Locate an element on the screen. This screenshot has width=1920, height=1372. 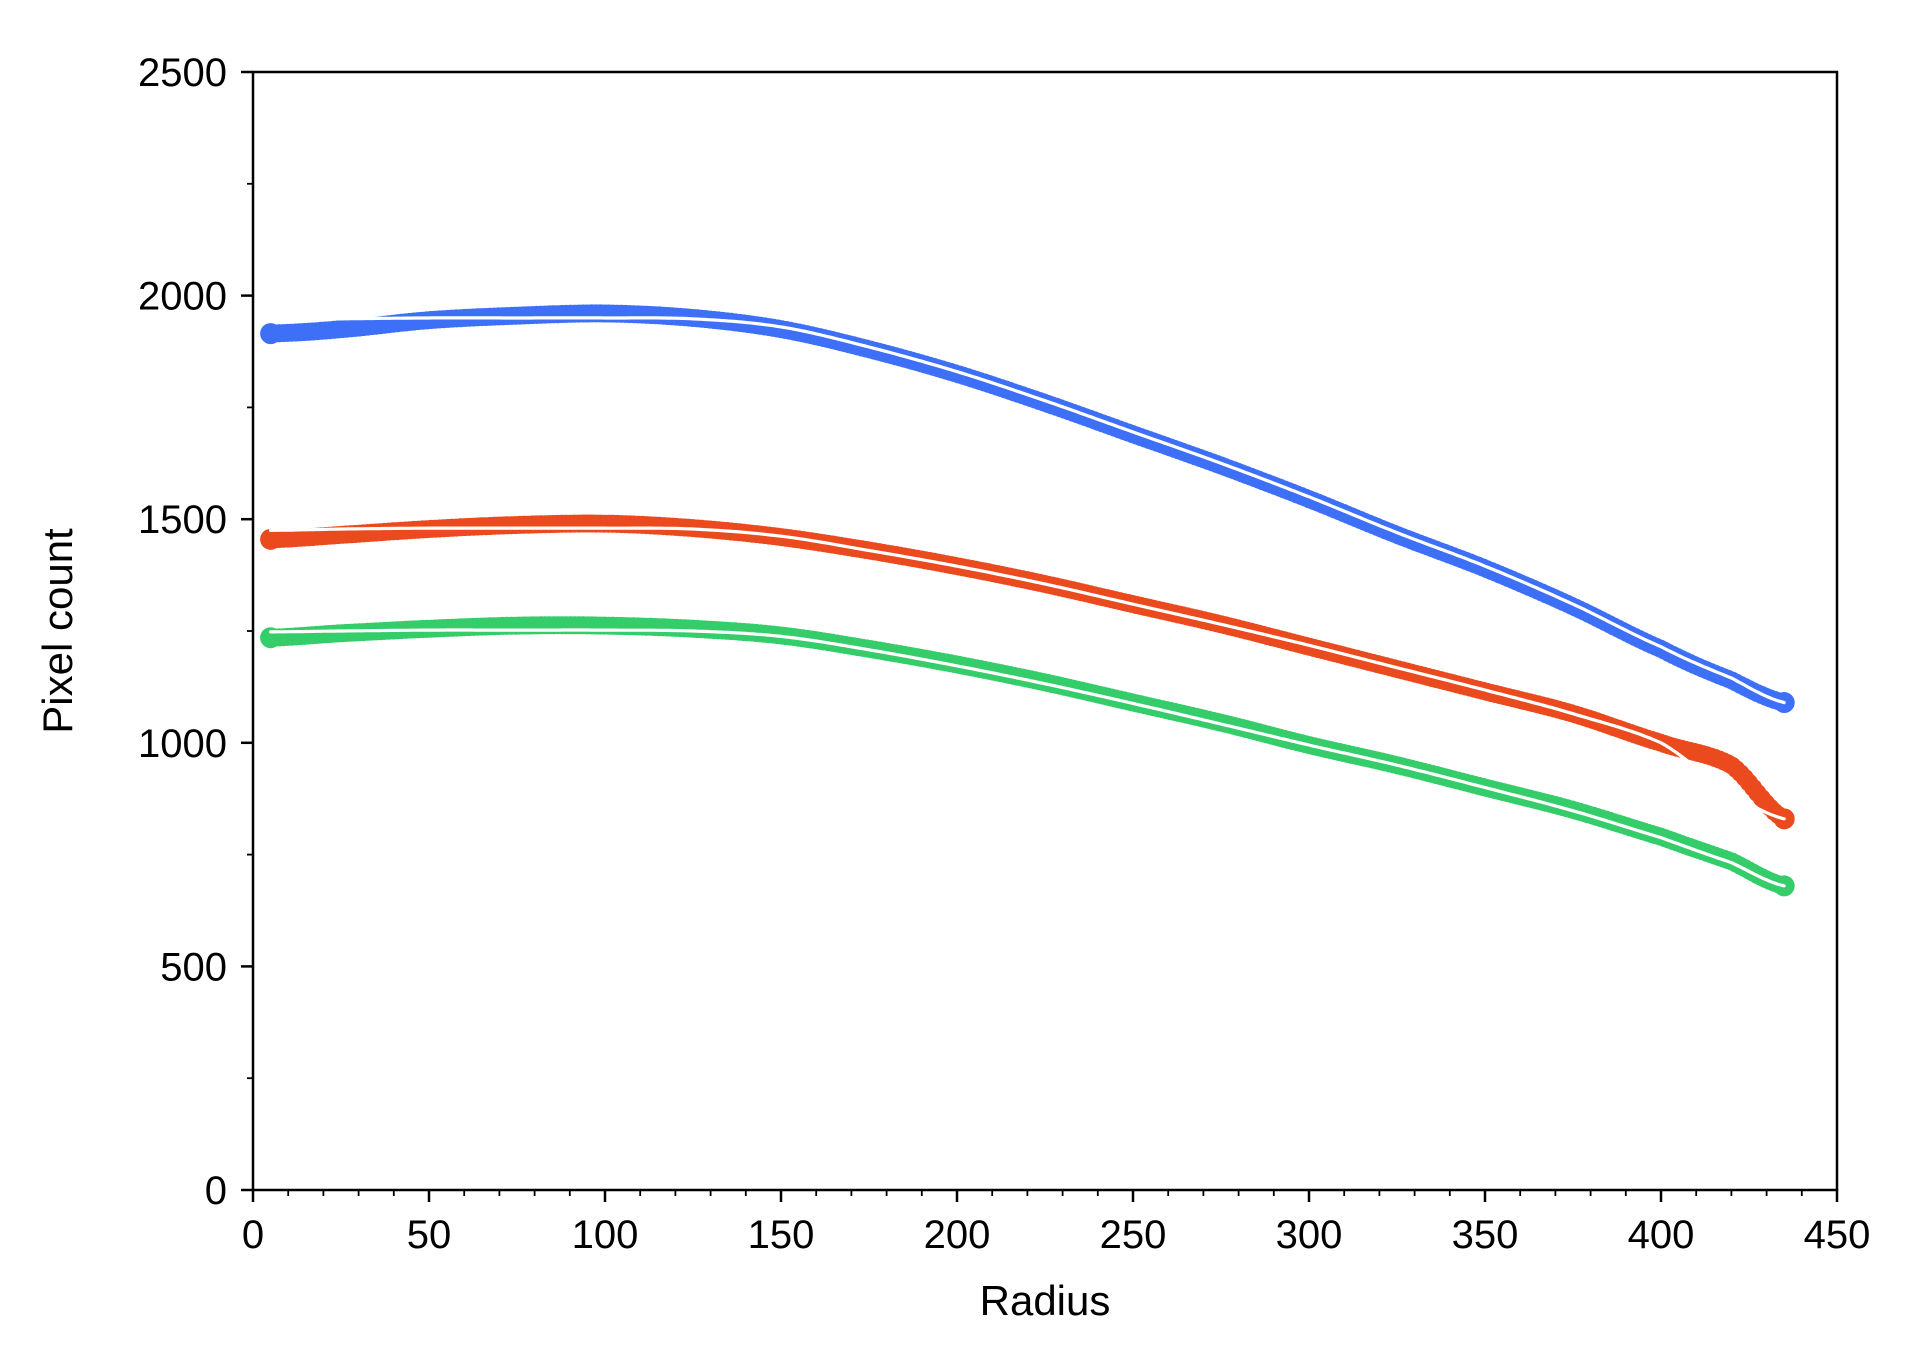
x-tick-label: 400 is located at coordinates (1661, 1235).